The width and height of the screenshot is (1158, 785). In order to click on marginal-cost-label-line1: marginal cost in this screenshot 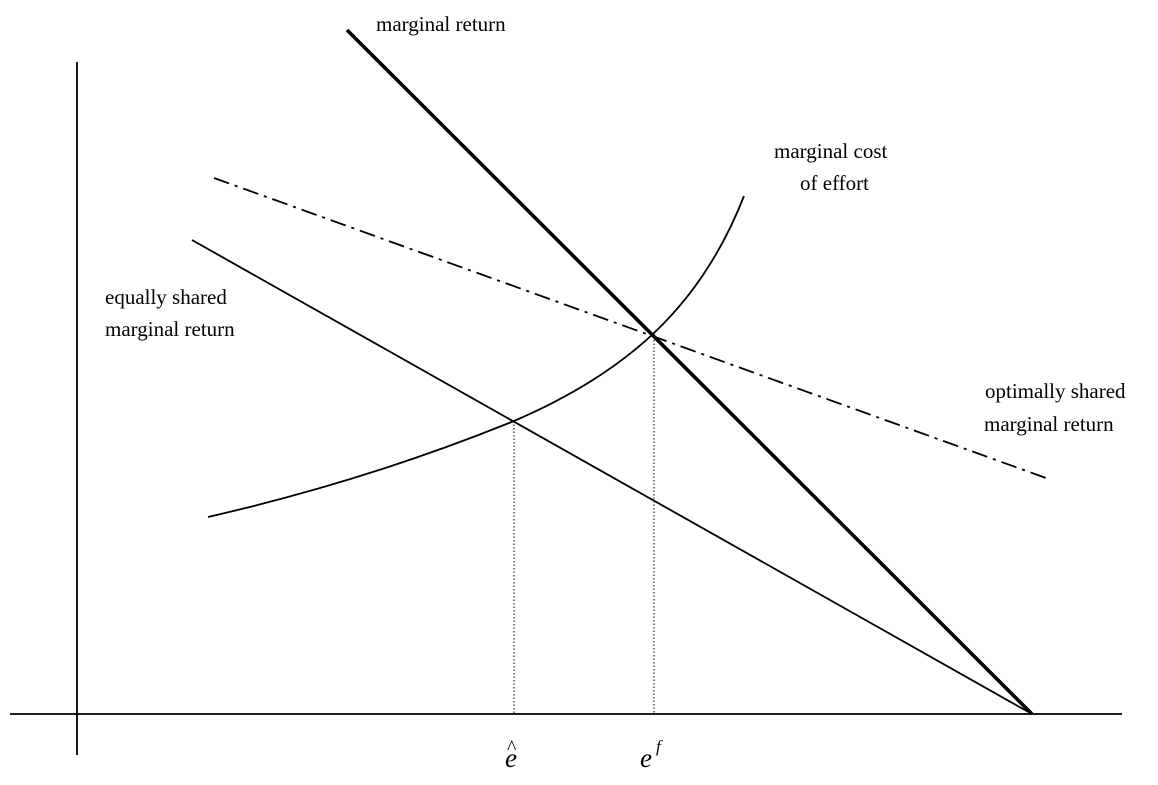, I will do `click(831, 151)`.